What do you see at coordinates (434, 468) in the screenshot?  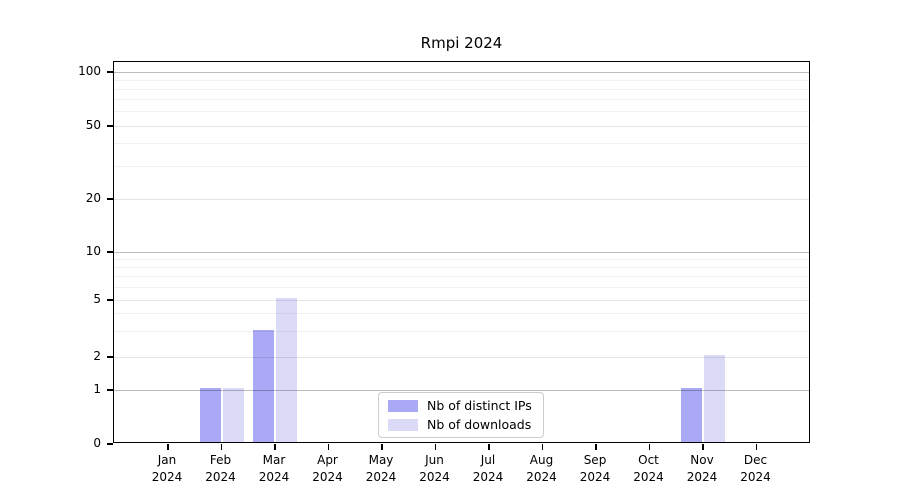 I see `x-tick-label-jun: Jun 2024` at bounding box center [434, 468].